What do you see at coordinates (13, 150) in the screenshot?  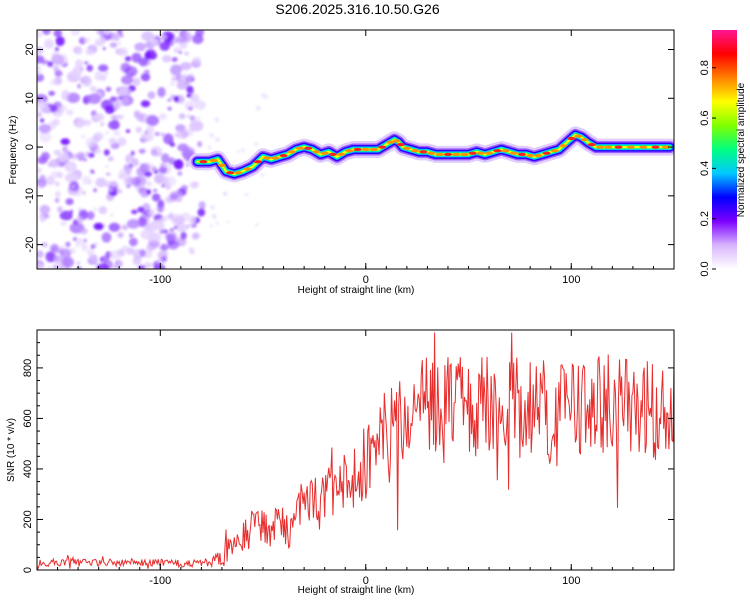 I see `spectrogram-y-label: Frequency (Hz)` at bounding box center [13, 150].